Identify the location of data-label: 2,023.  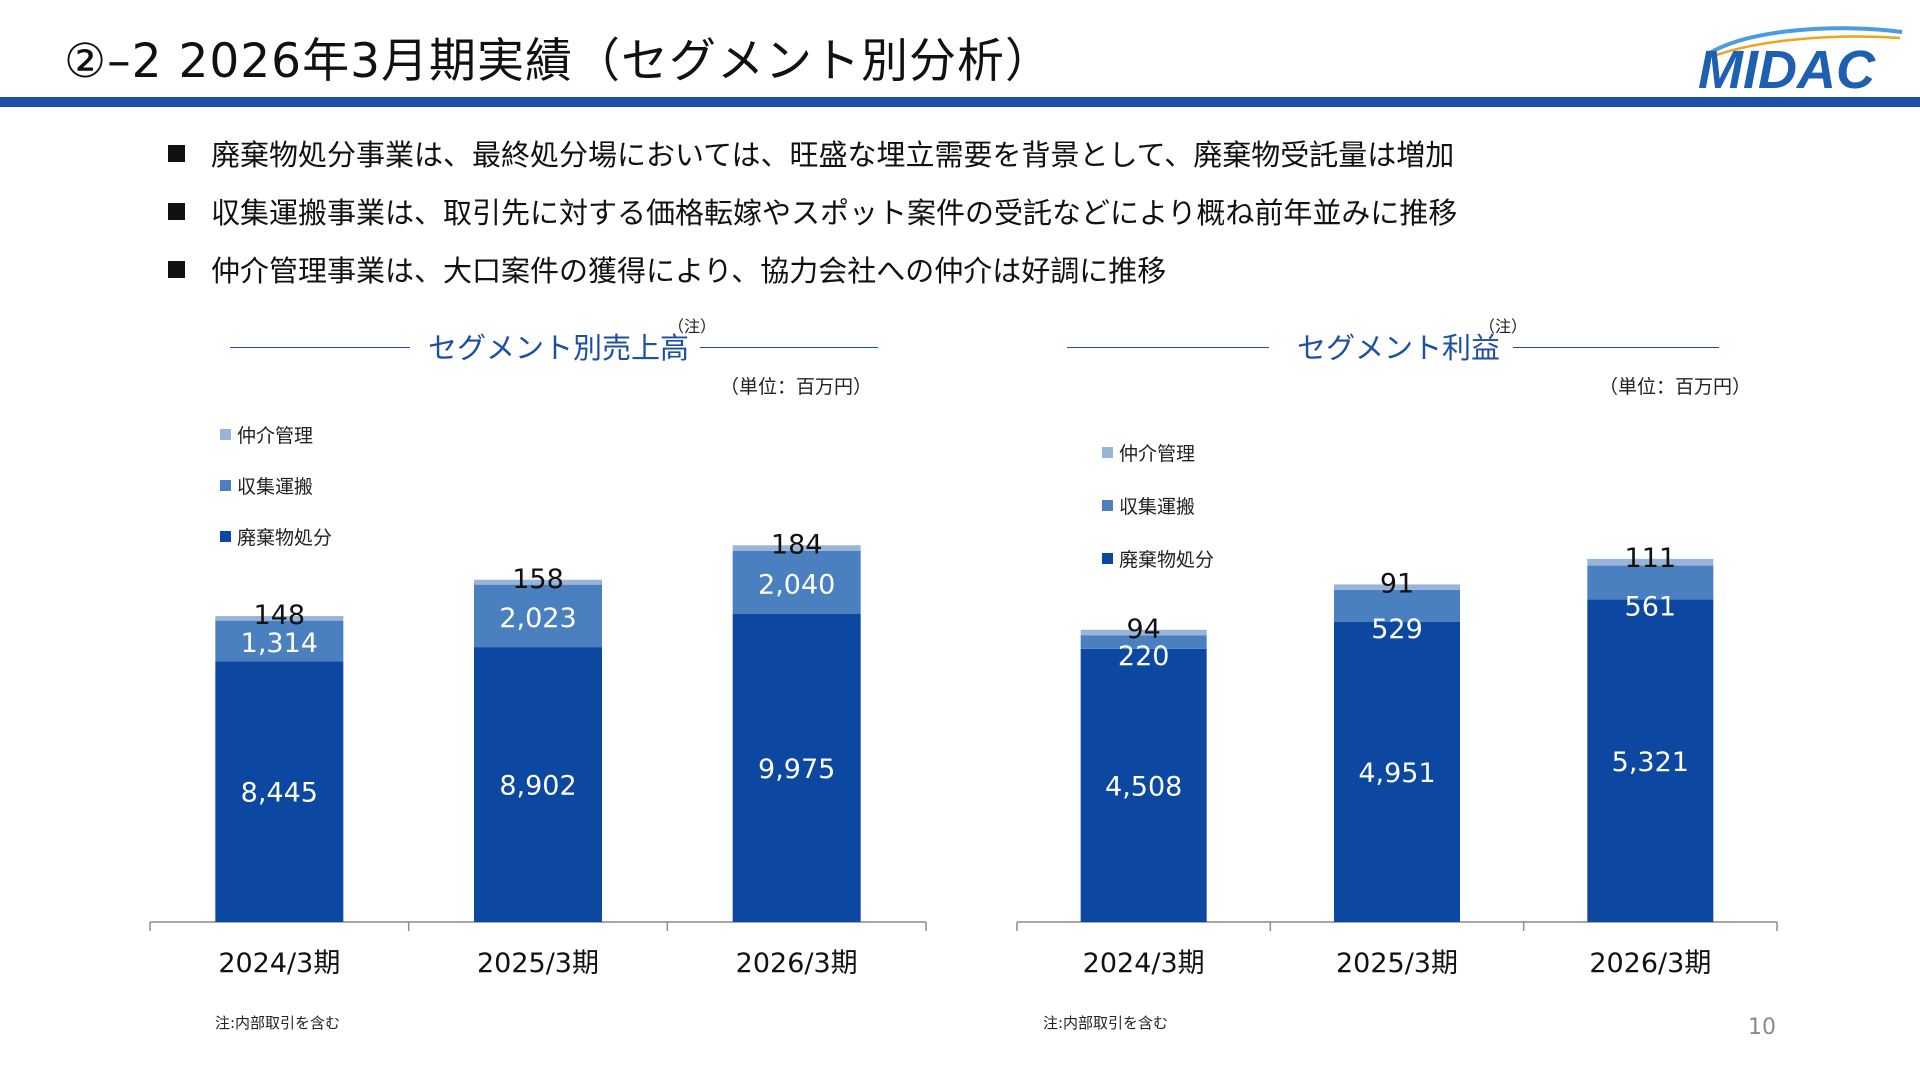
(537, 618).